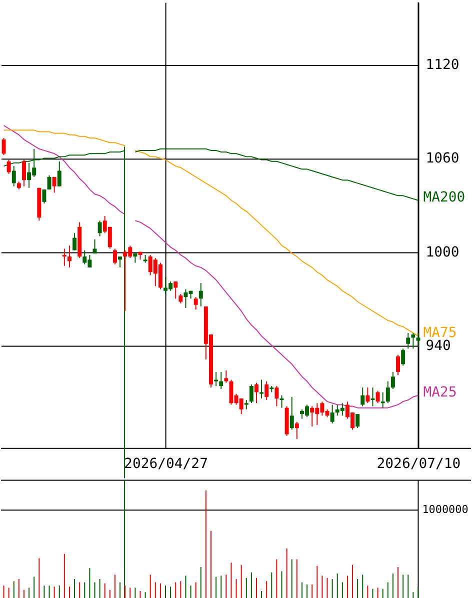  Describe the element at coordinates (418, 464) in the screenshot. I see `x-tick-label: 2026/07/10` at that location.